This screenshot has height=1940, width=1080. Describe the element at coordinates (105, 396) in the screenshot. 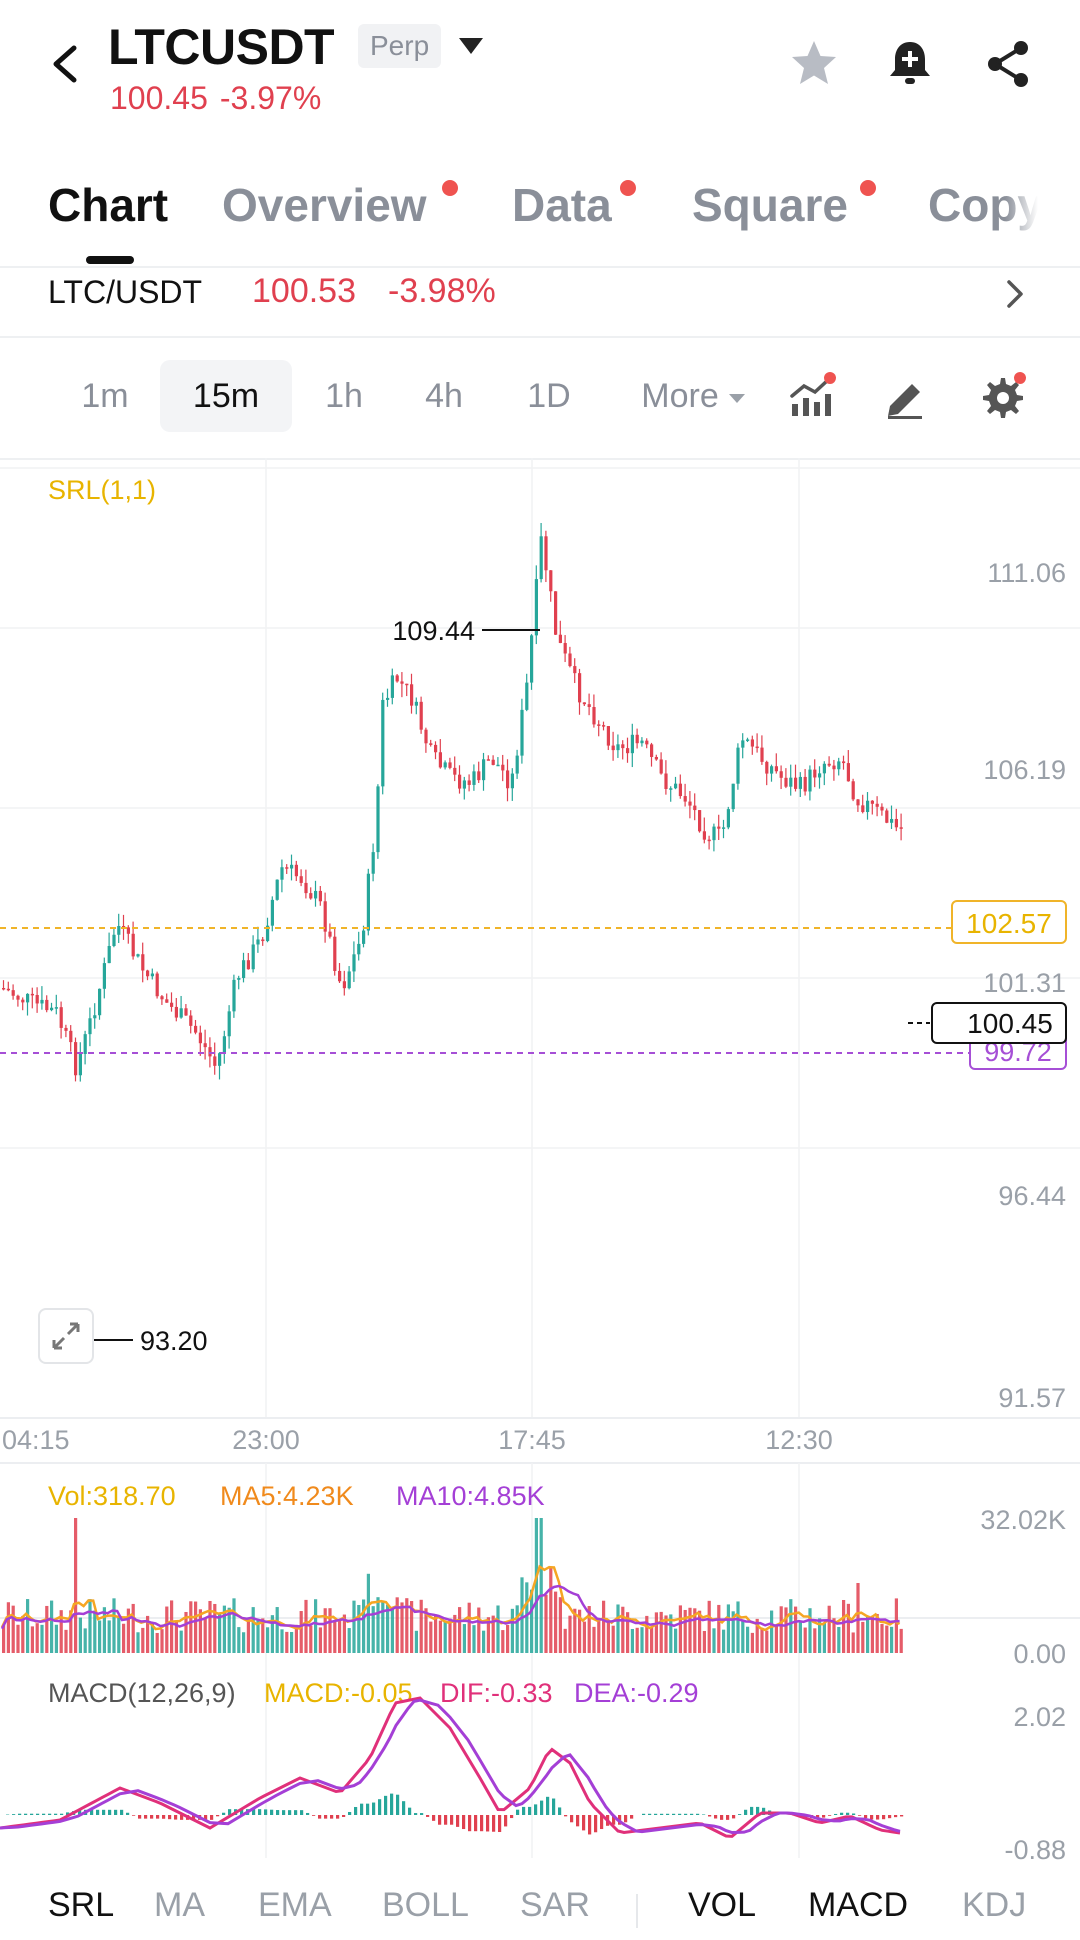

I see `timeframe-1m: 1m` at that location.